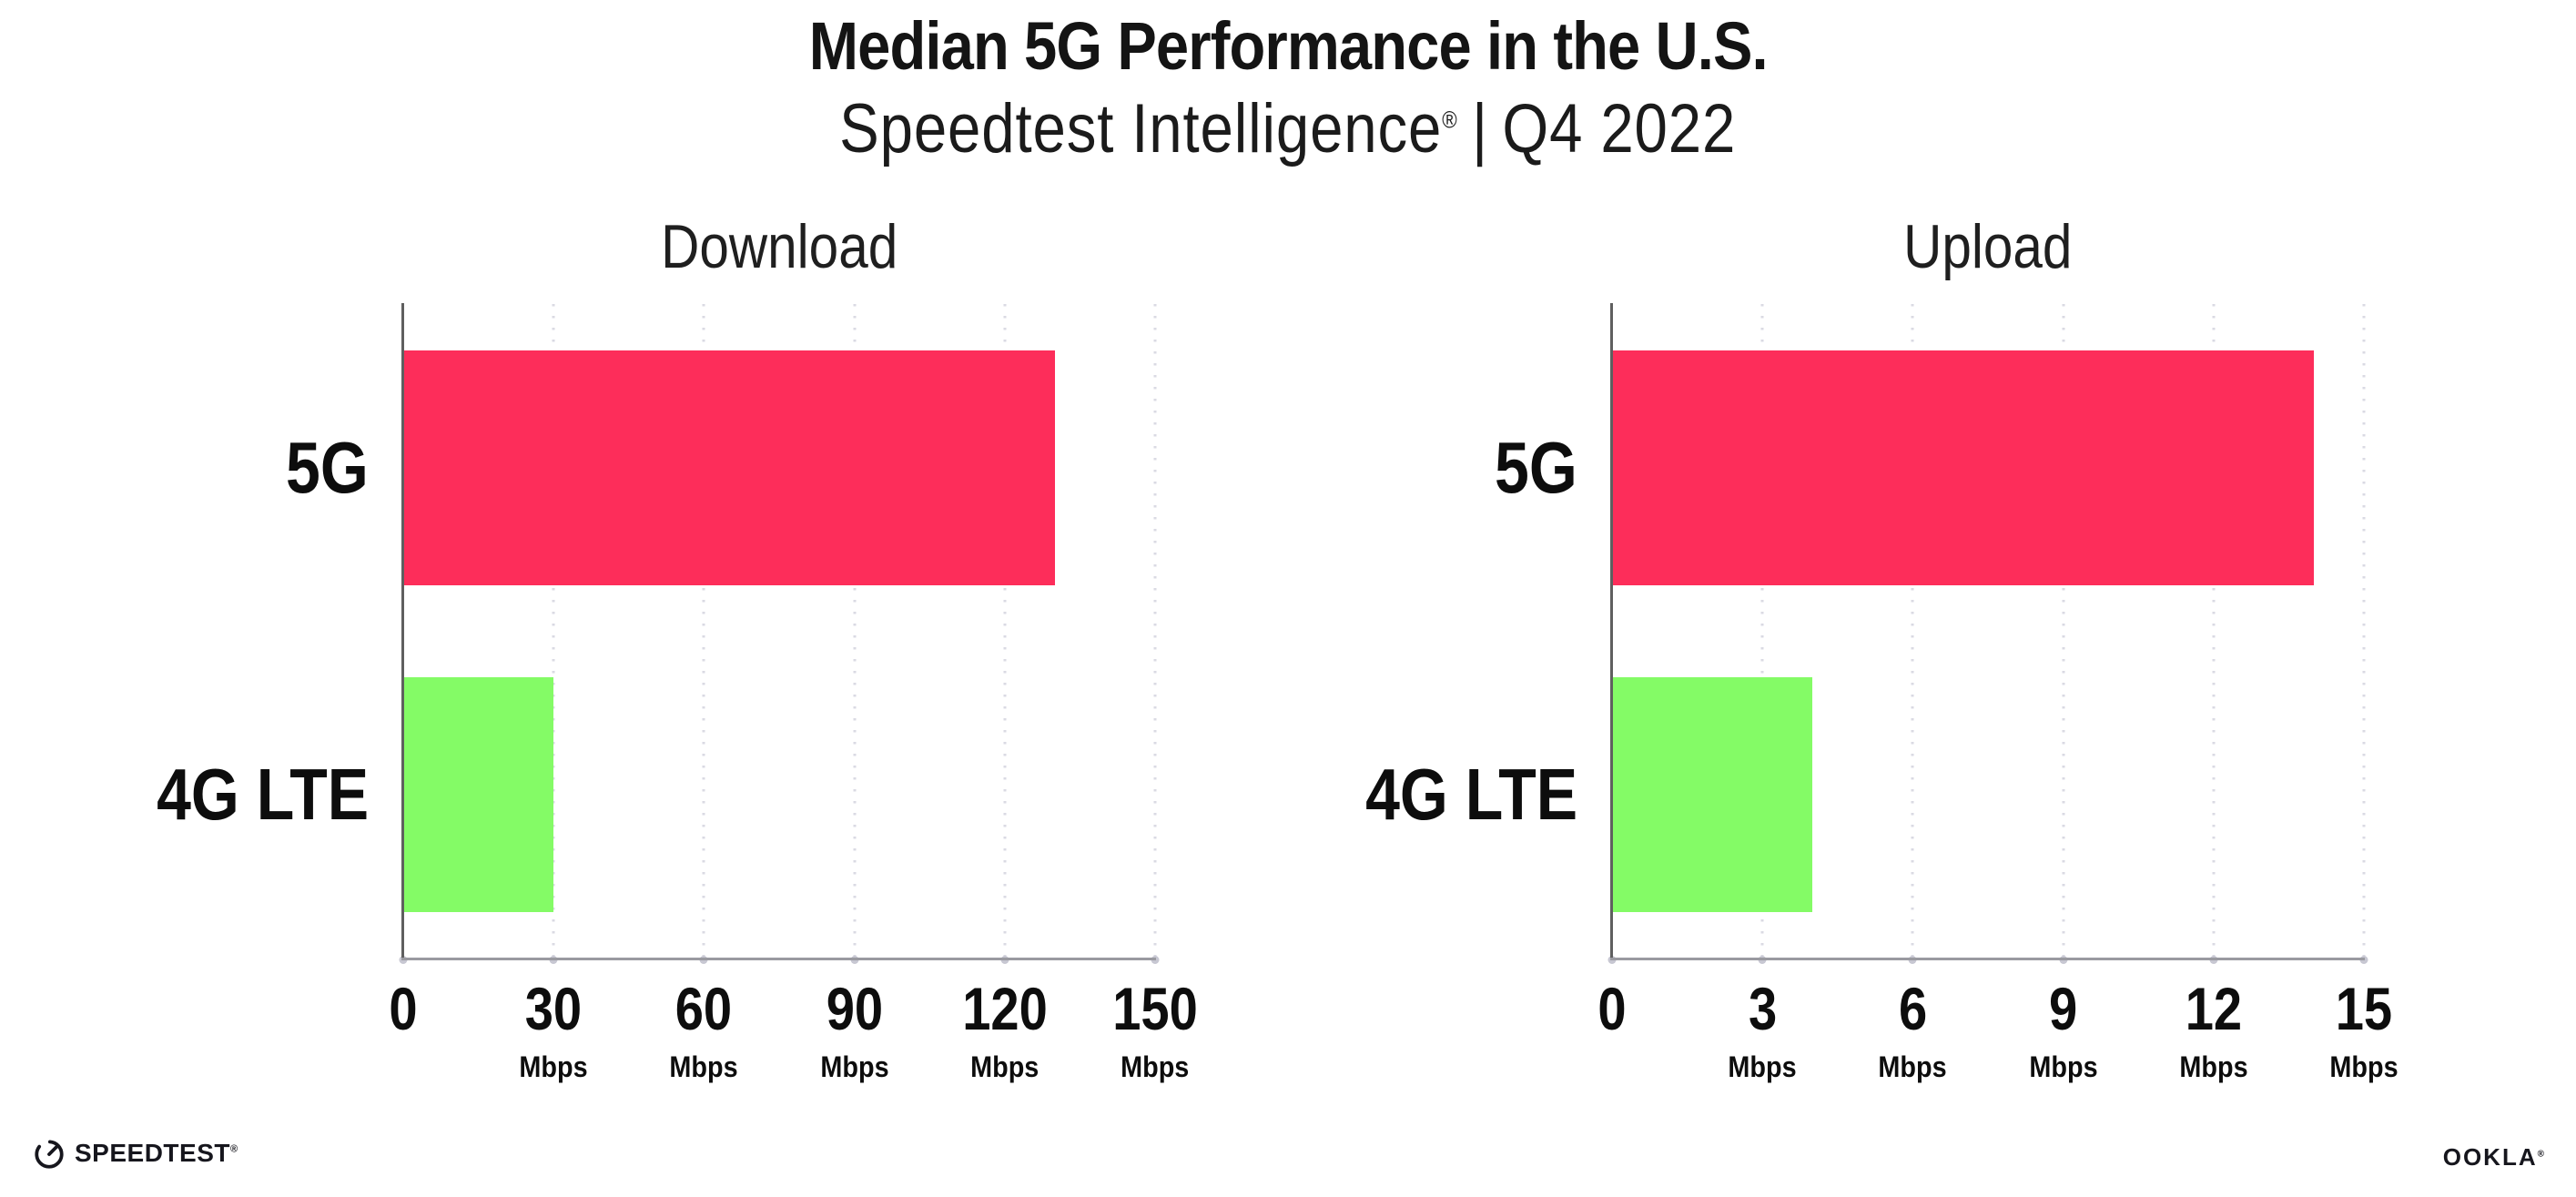 The image size is (2576, 1197). Describe the element at coordinates (1912, 1008) in the screenshot. I see `x-tick-label: 6` at that location.